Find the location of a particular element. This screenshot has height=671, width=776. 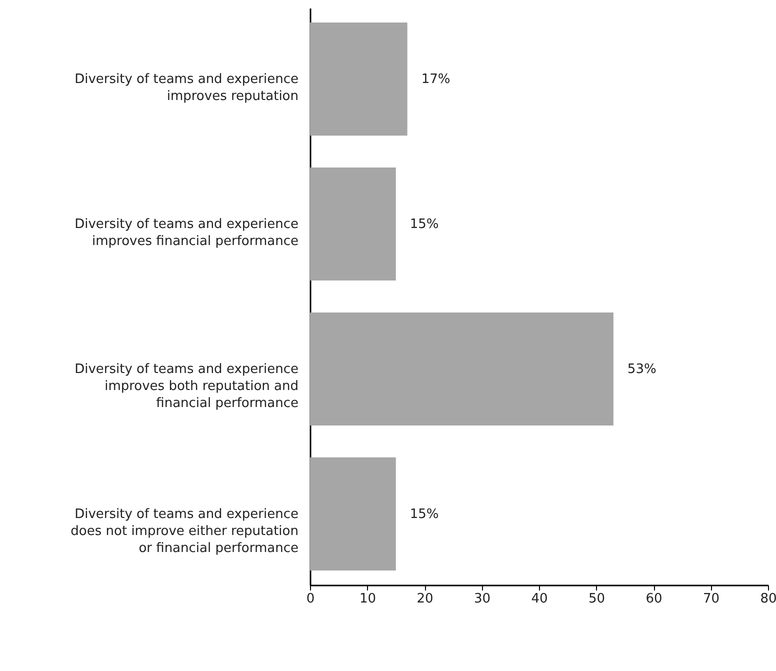

x-tick-label: 70 is located at coordinates (711, 599).